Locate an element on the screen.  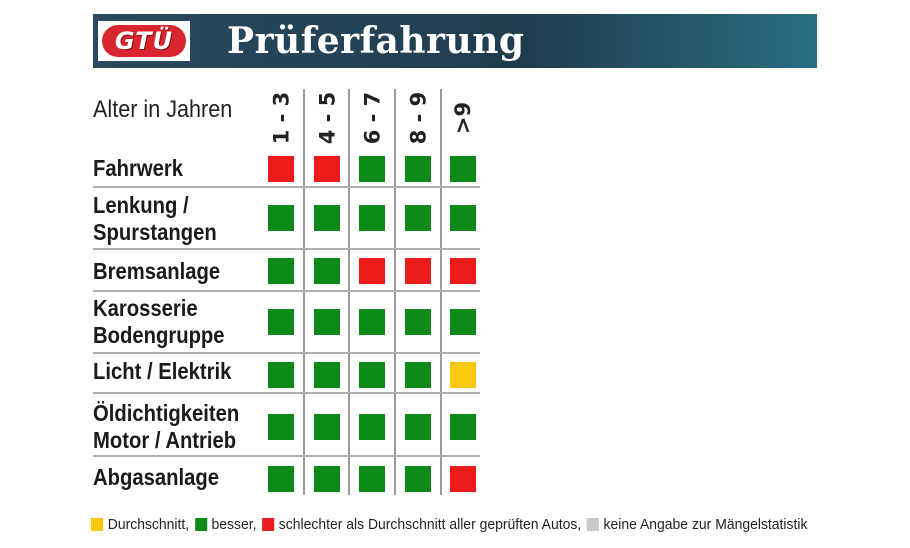
column-header-5: >9 is located at coordinates (463, 118).